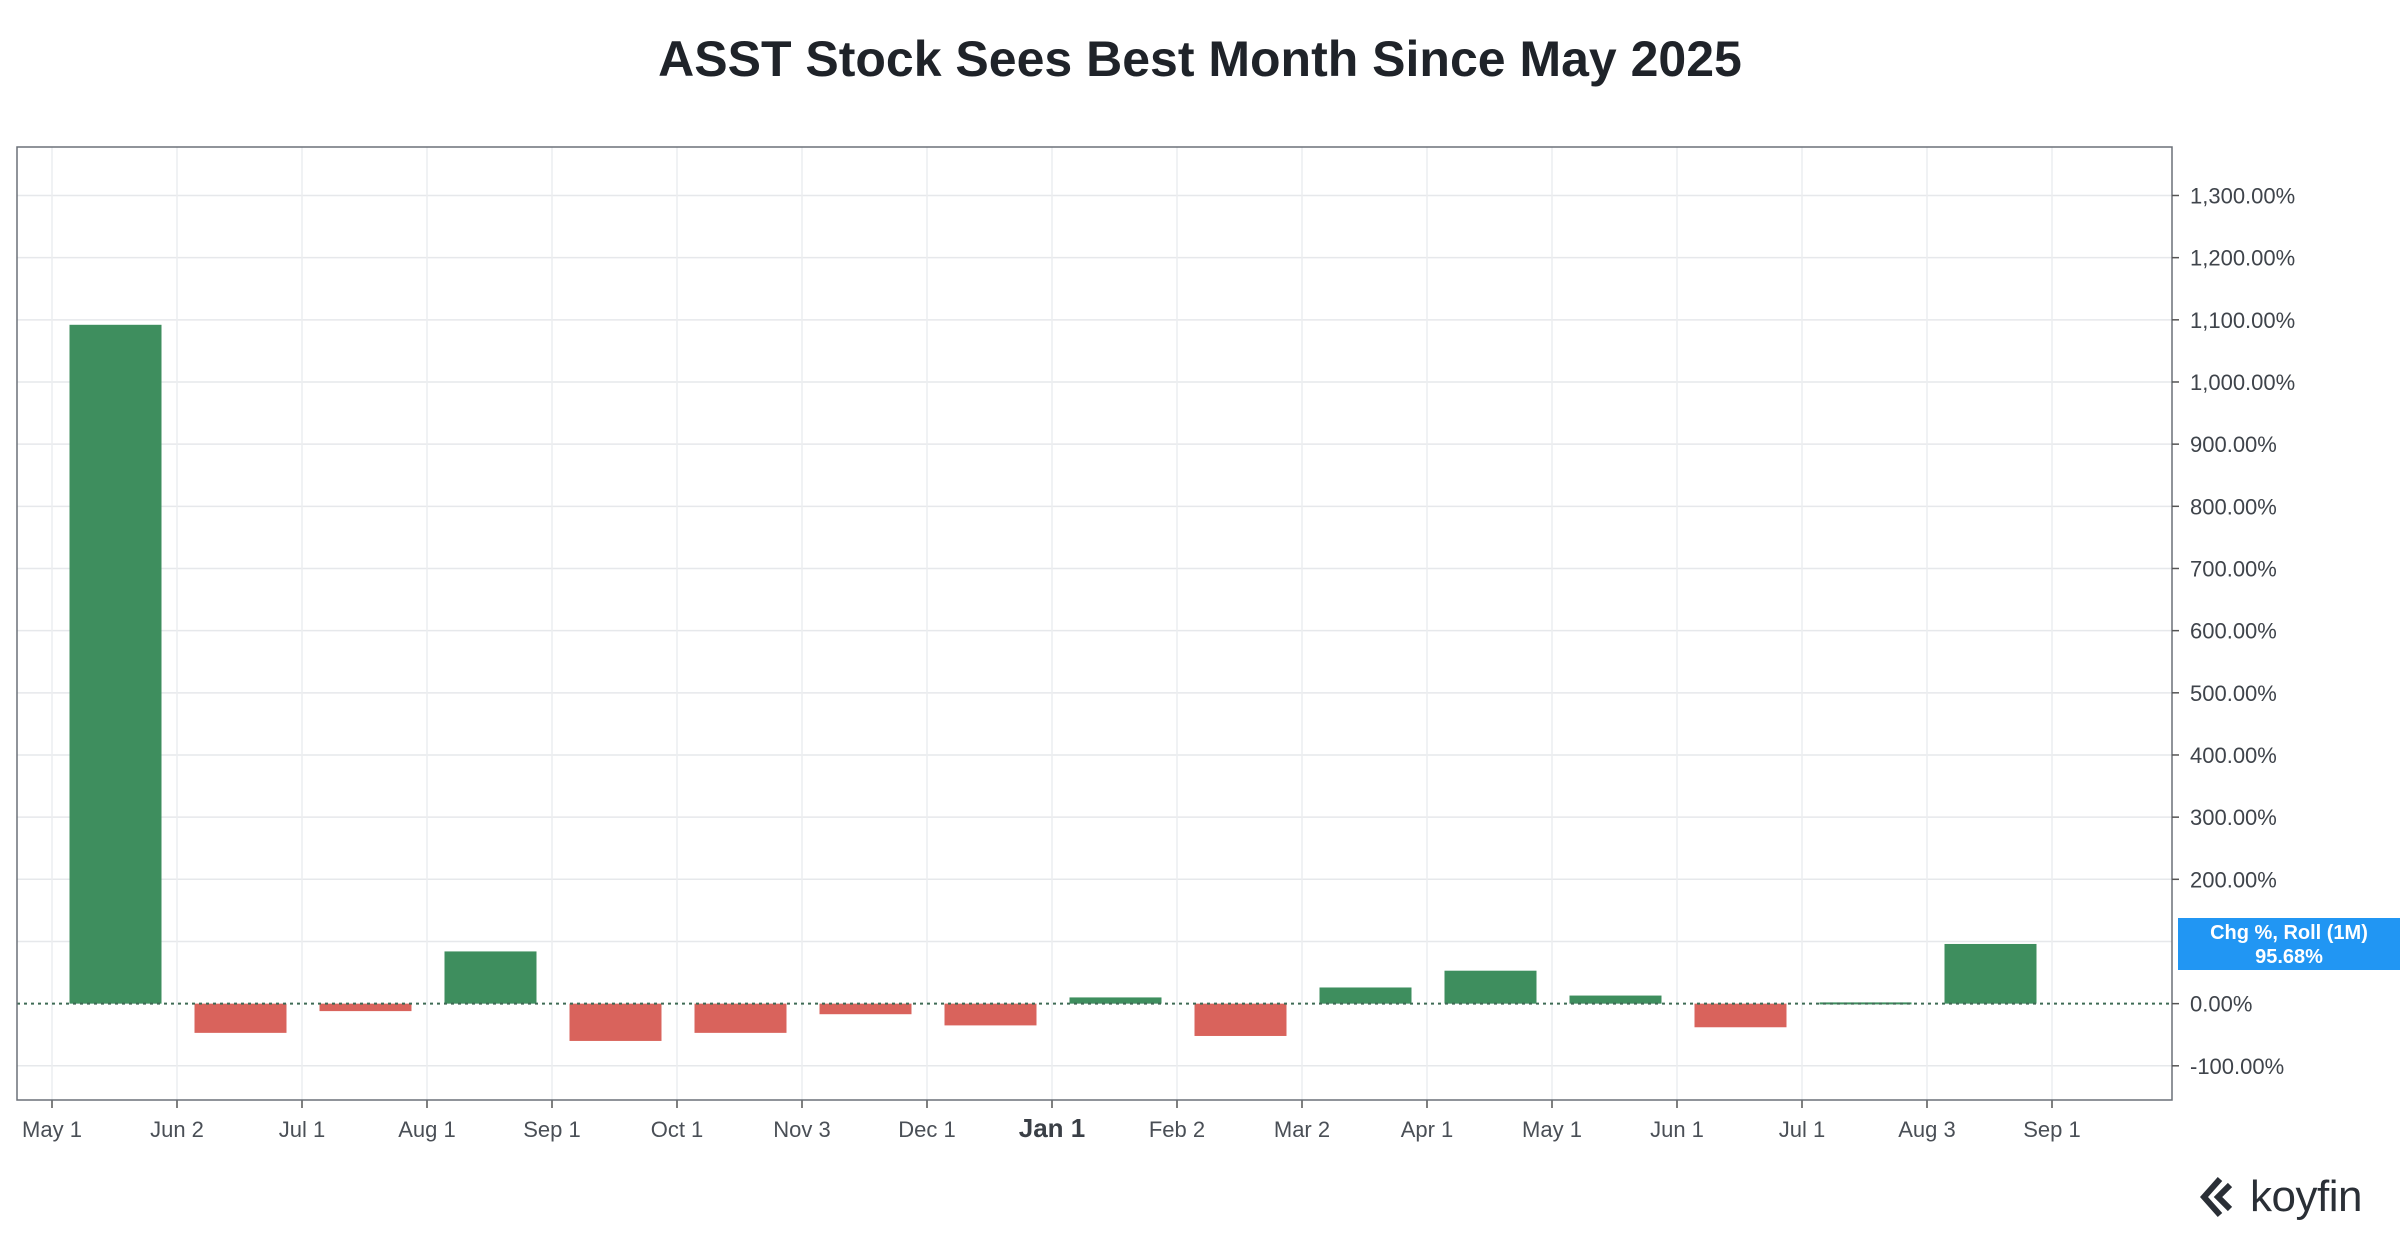 Image resolution: width=2400 pixels, height=1240 pixels. What do you see at coordinates (926, 1129) in the screenshot?
I see `x-tick-label: Dec 1` at bounding box center [926, 1129].